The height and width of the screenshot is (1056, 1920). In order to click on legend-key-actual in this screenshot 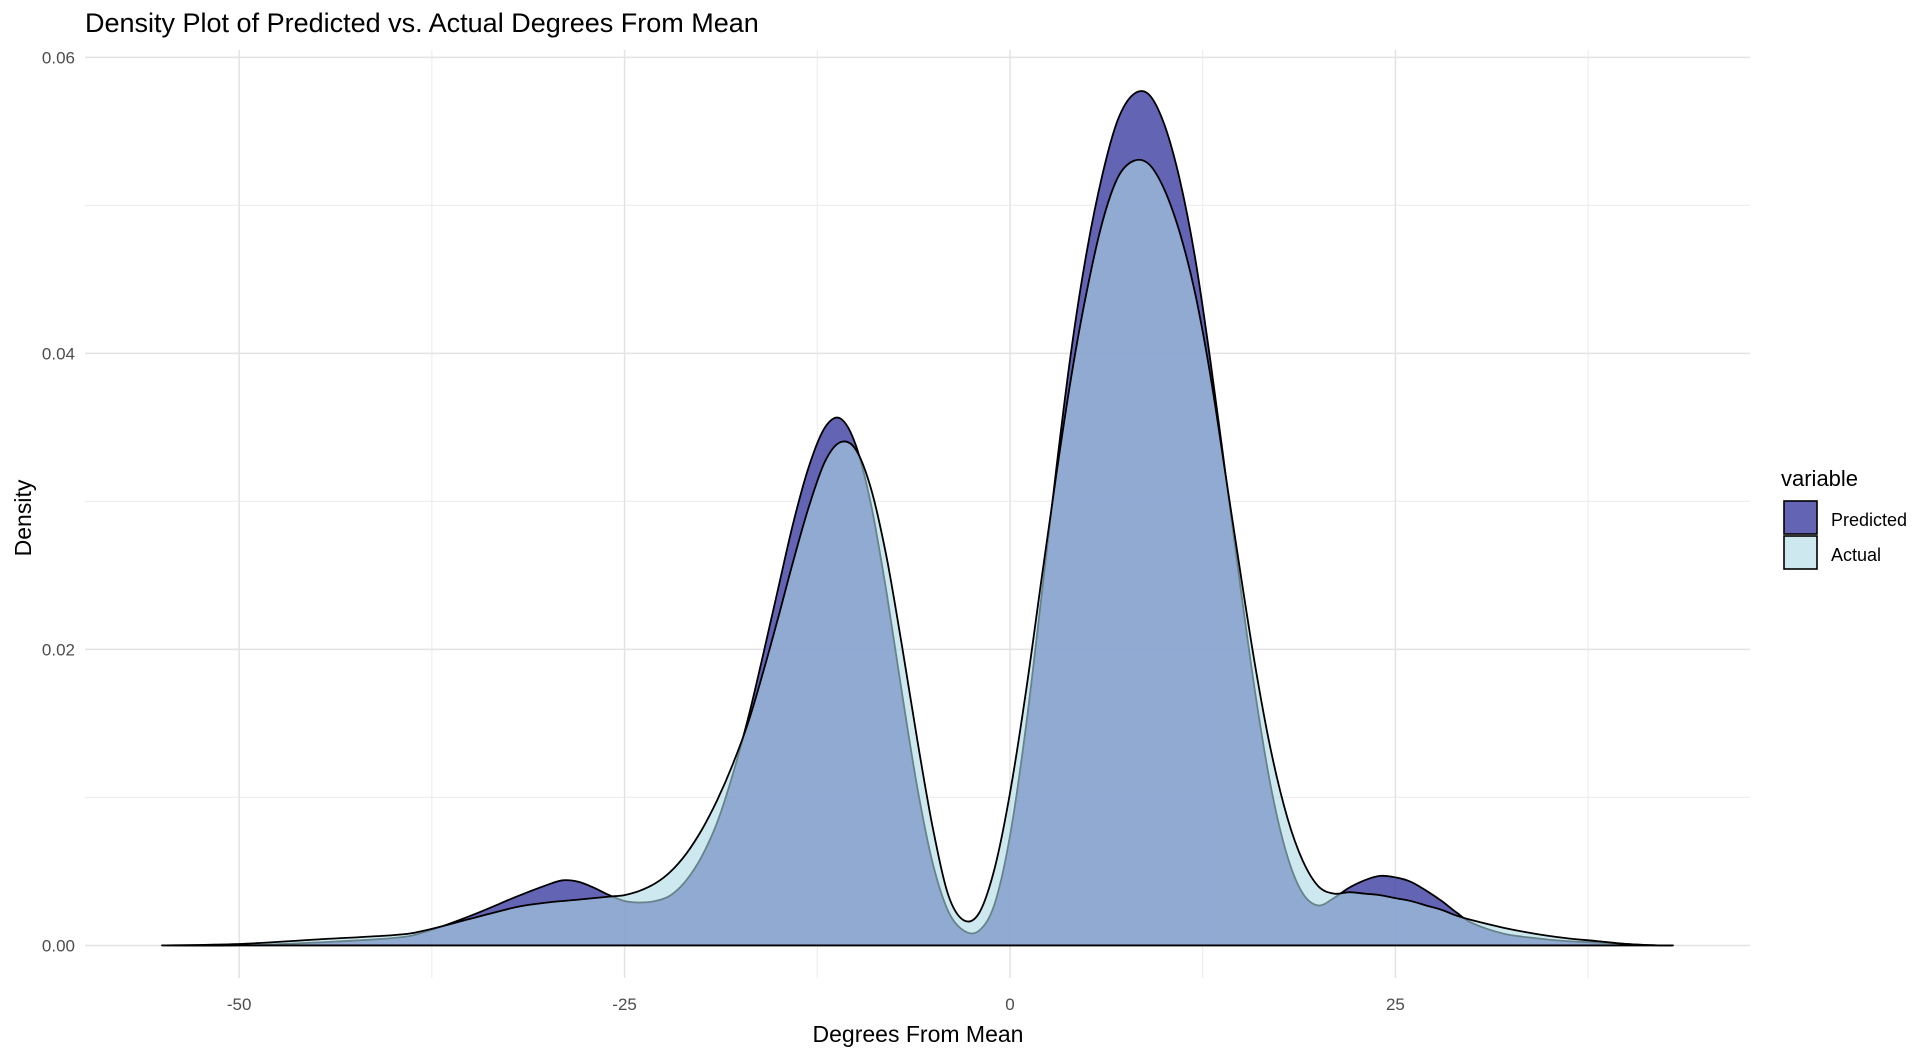, I will do `click(1800, 552)`.